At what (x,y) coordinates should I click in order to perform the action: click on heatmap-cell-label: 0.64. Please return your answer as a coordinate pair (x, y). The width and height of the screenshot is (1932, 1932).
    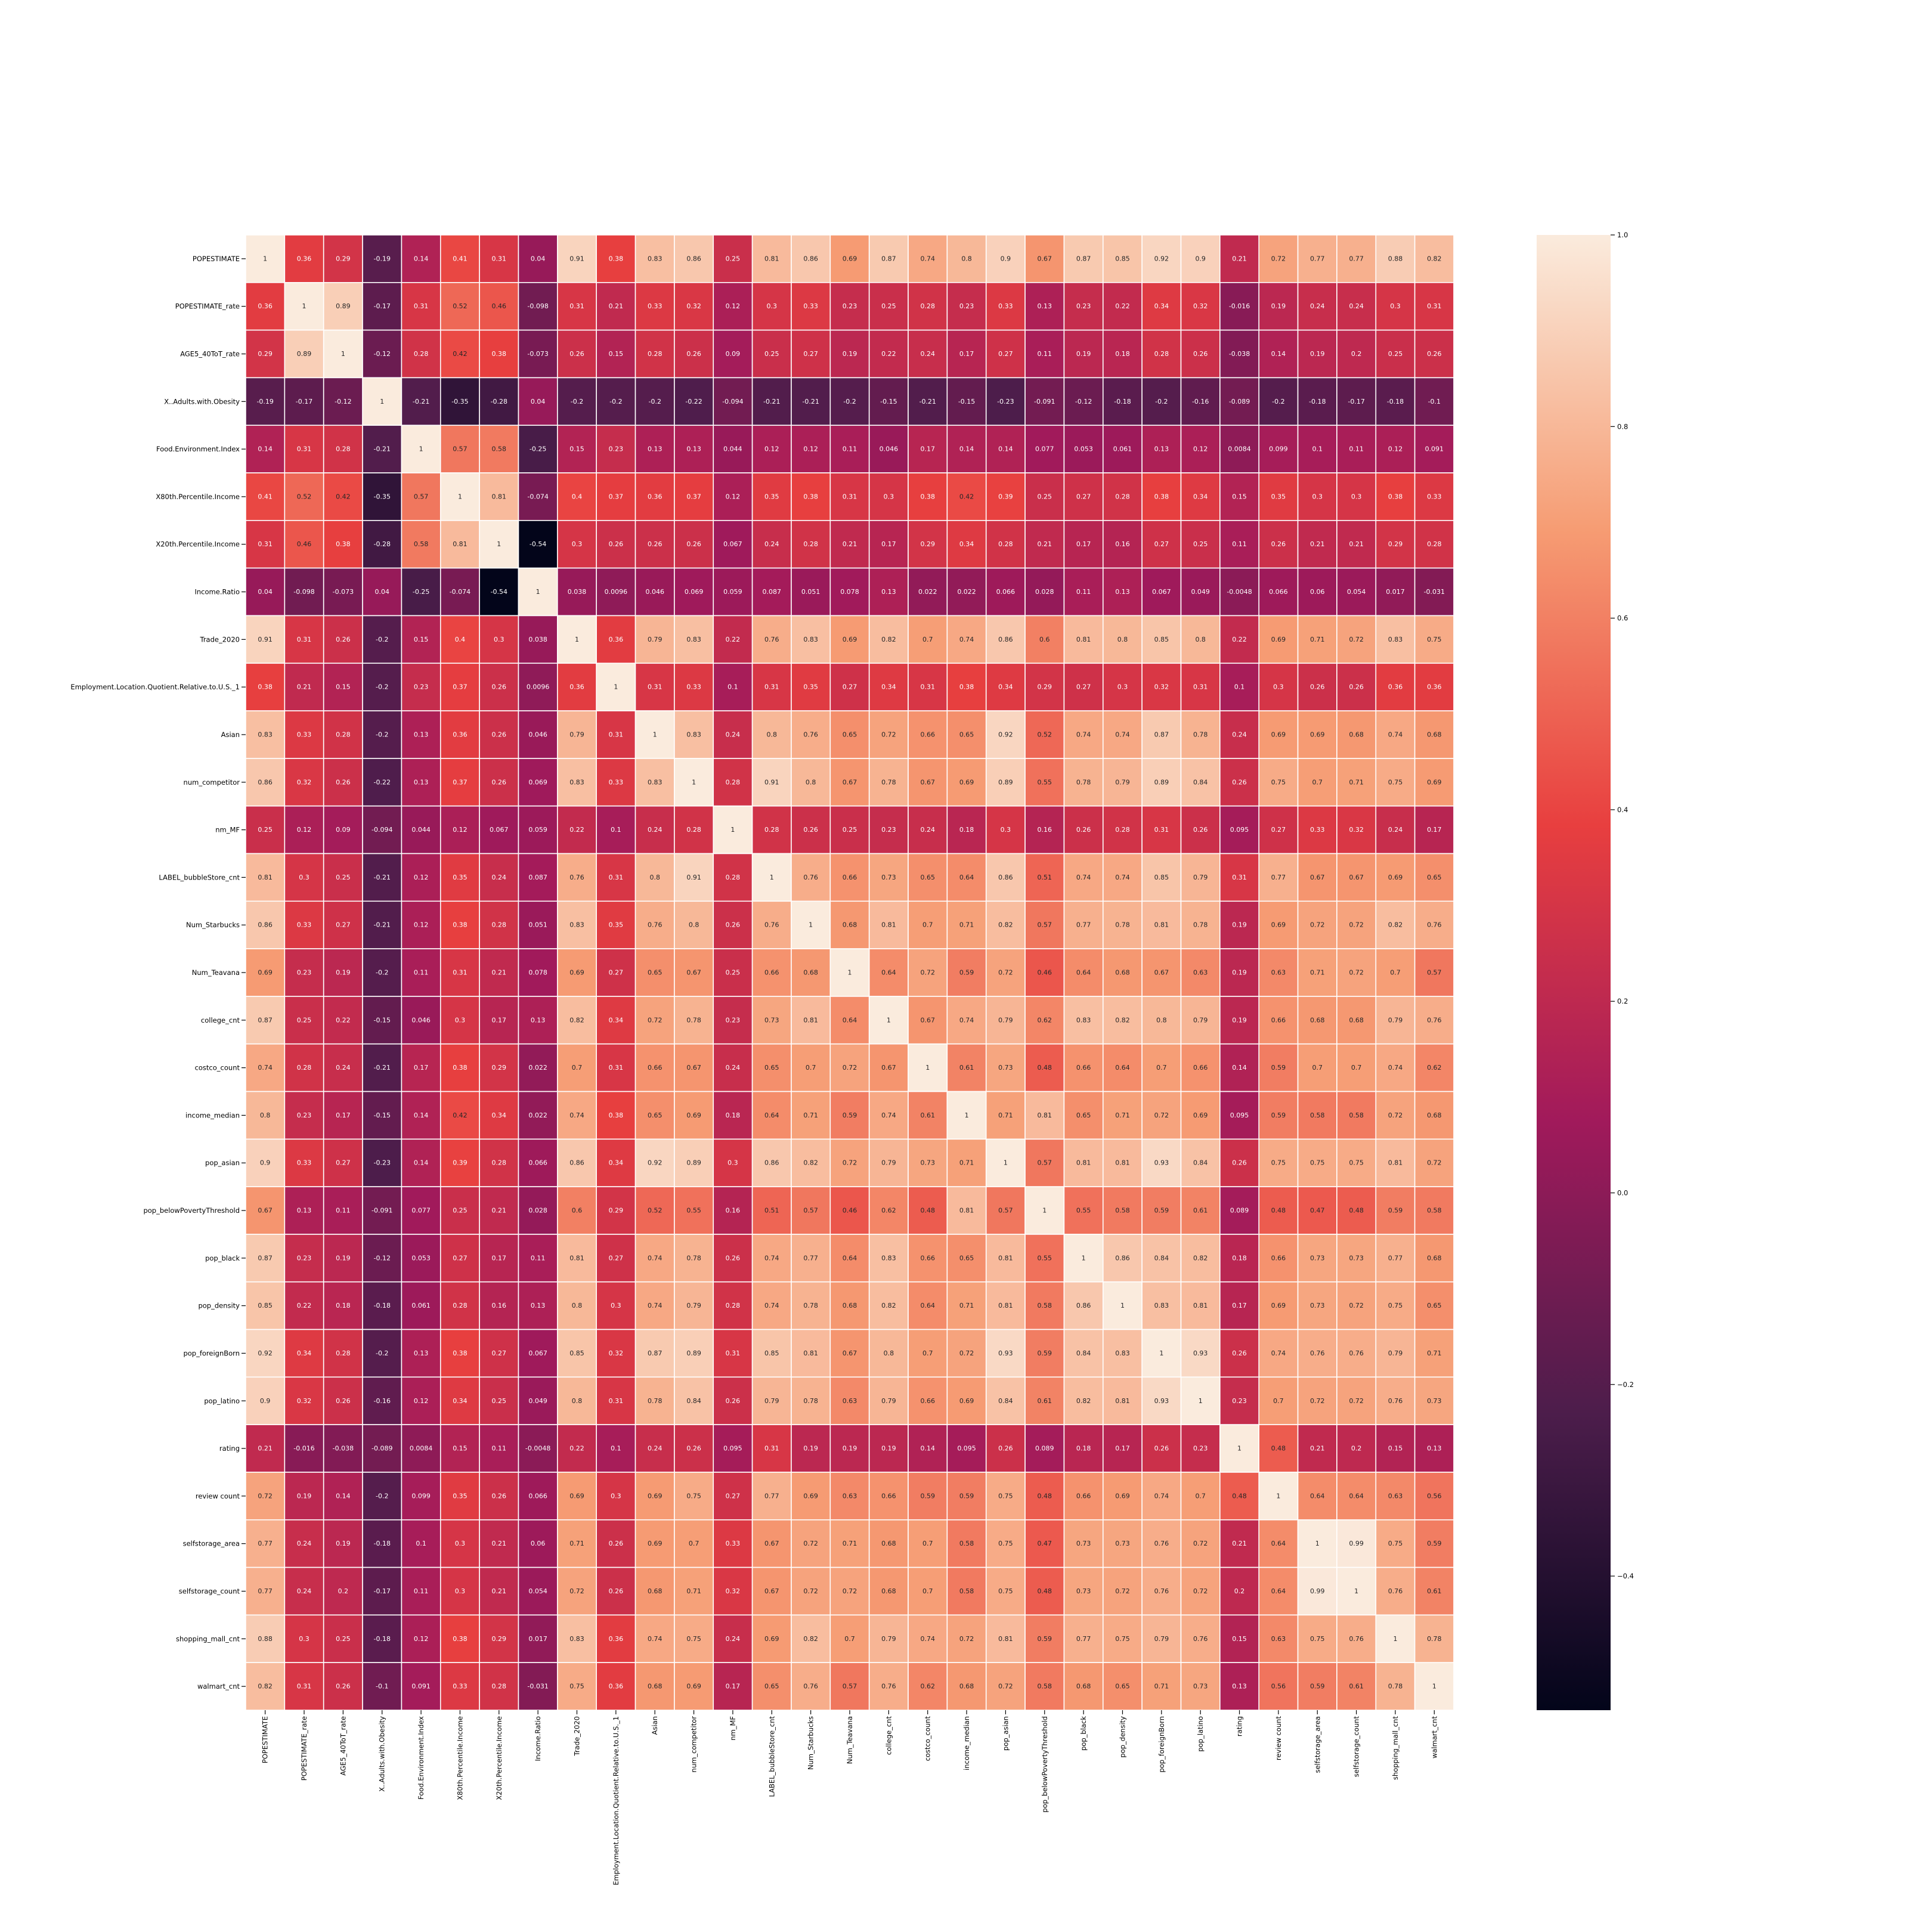
    Looking at the image, I should click on (1356, 1496).